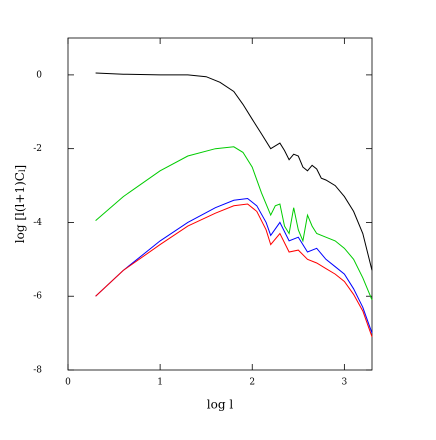 This screenshot has width=436, height=440. Describe the element at coordinates (39, 75) in the screenshot. I see `y-tick-label: 0` at that location.